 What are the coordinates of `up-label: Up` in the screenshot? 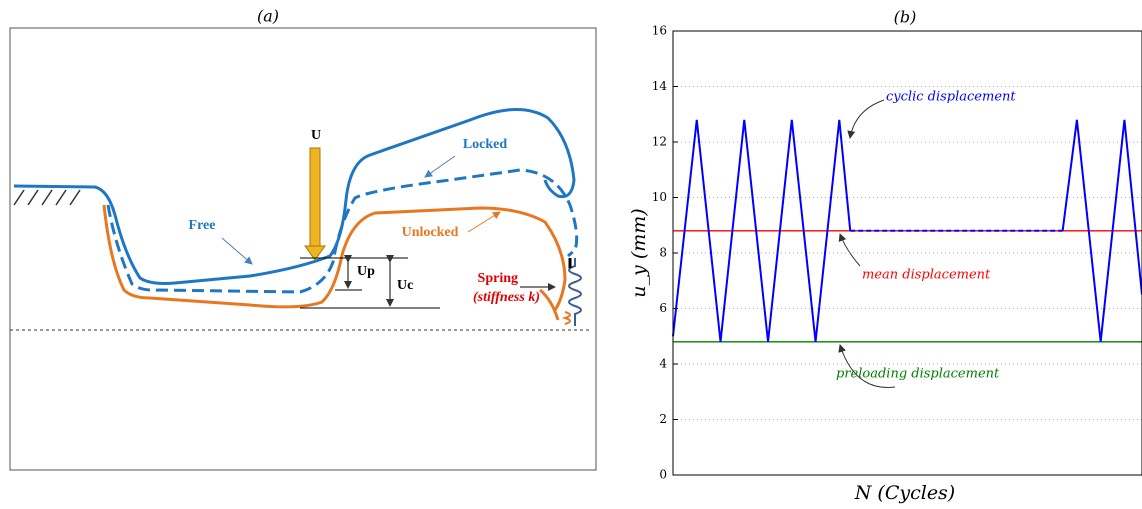 It's located at (366, 271).